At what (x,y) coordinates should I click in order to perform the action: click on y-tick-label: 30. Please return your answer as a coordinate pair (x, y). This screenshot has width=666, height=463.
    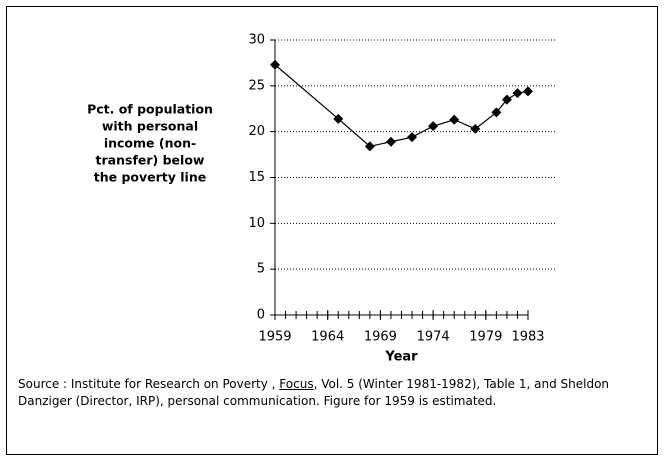
    Looking at the image, I should click on (256, 40).